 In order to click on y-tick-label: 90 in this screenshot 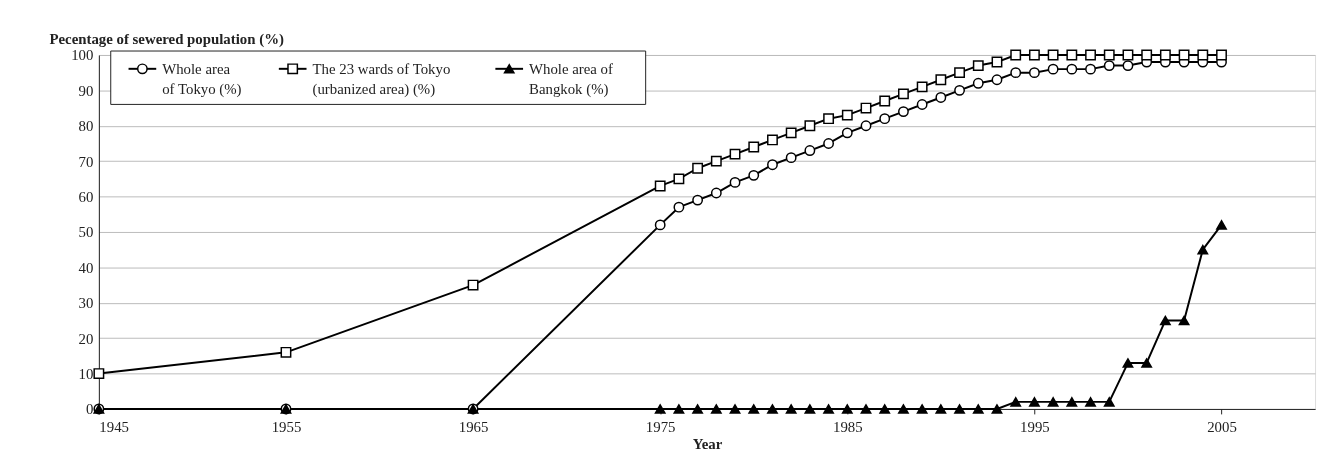, I will do `click(86, 90)`.